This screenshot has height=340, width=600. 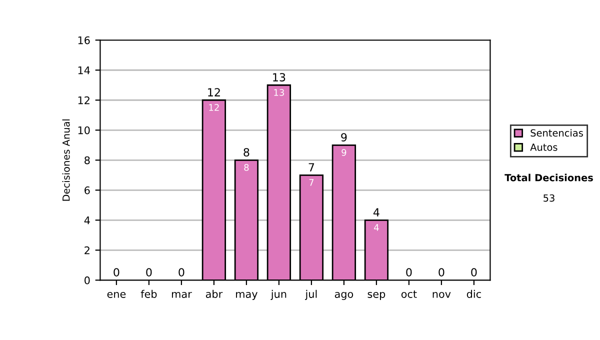 I want to click on data-label: 13, so click(x=279, y=92).